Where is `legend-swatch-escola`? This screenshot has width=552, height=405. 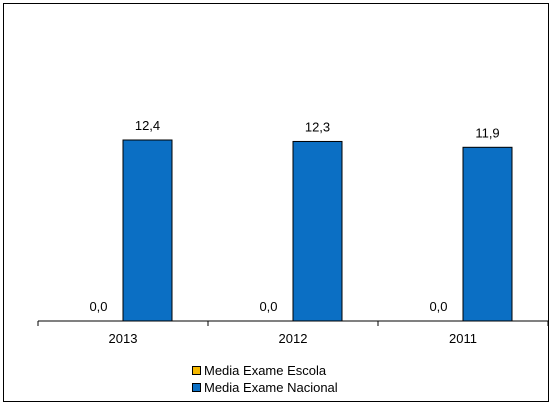 legend-swatch-escola is located at coordinates (196, 370).